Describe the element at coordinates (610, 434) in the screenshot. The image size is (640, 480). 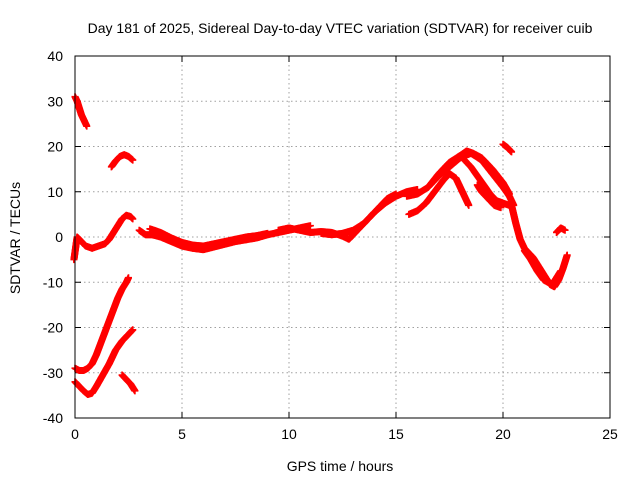
I see `x-tick-label: 25` at that location.